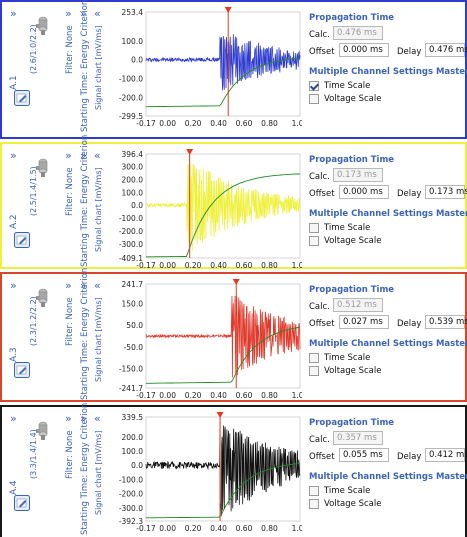 The width and height of the screenshot is (467, 537). I want to click on y-tick-label: -241.7, so click(131, 388).